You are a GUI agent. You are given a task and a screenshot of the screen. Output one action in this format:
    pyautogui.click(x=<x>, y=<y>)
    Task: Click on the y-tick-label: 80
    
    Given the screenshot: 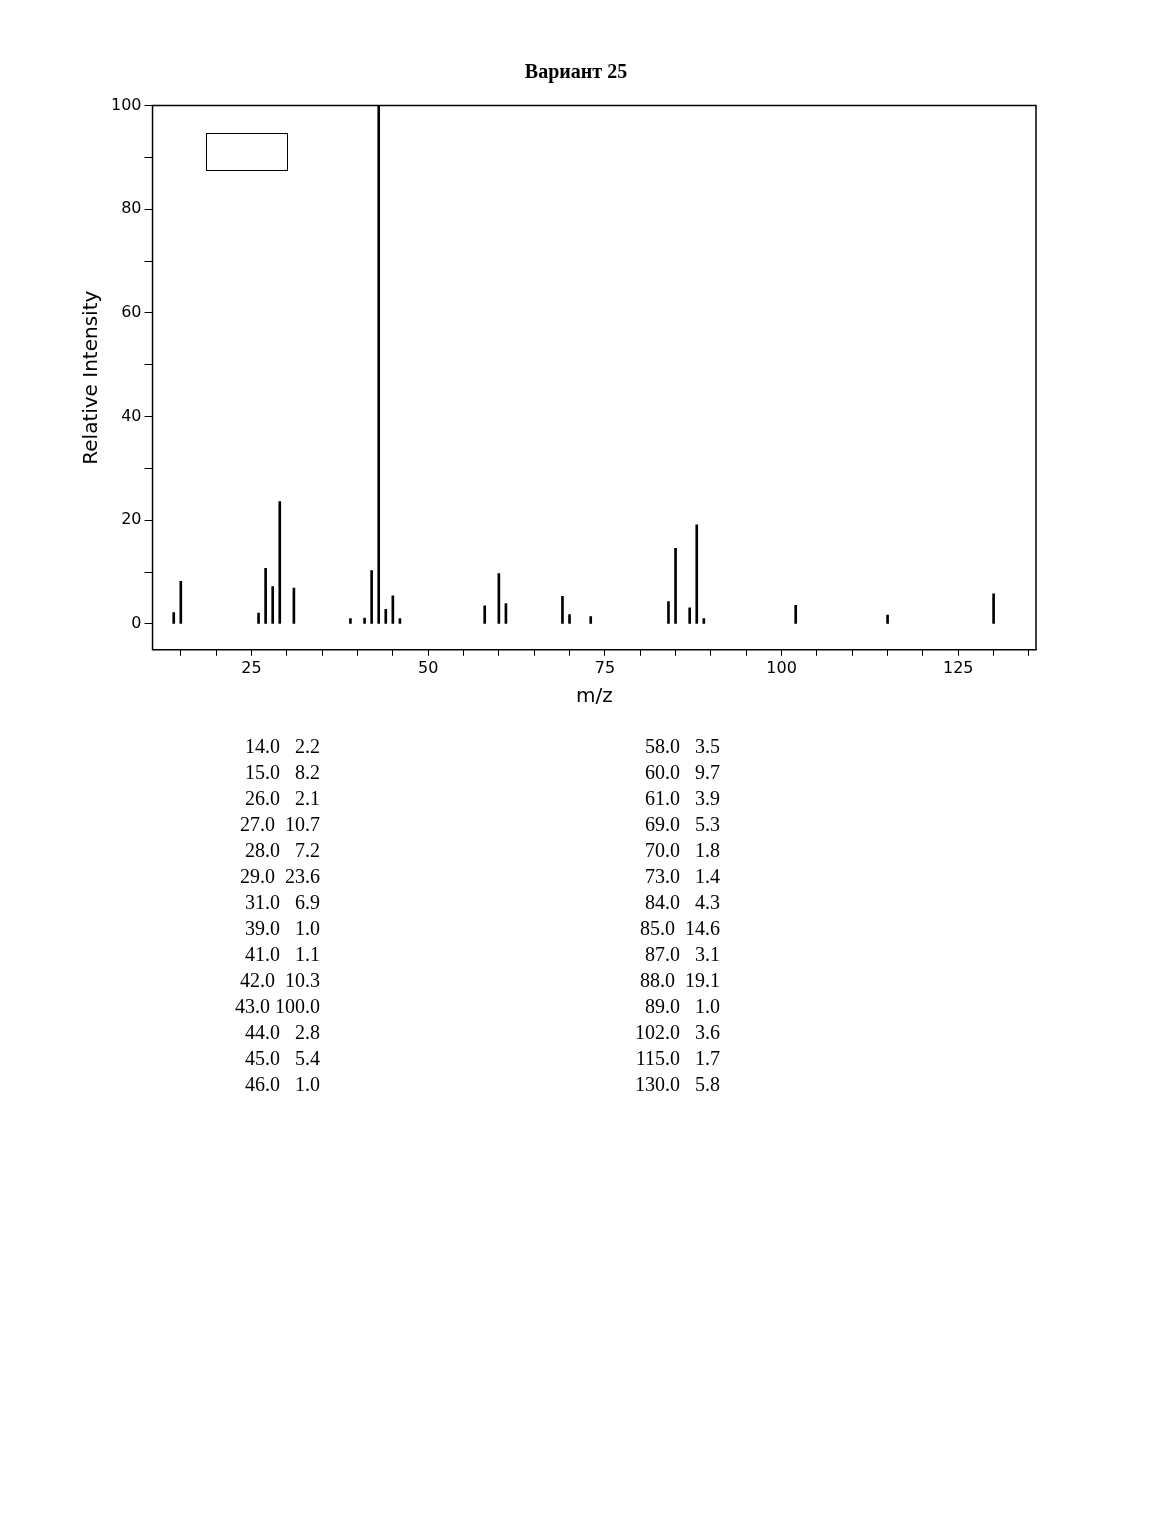 What is the action you would take?
    pyautogui.click(x=131, y=208)
    